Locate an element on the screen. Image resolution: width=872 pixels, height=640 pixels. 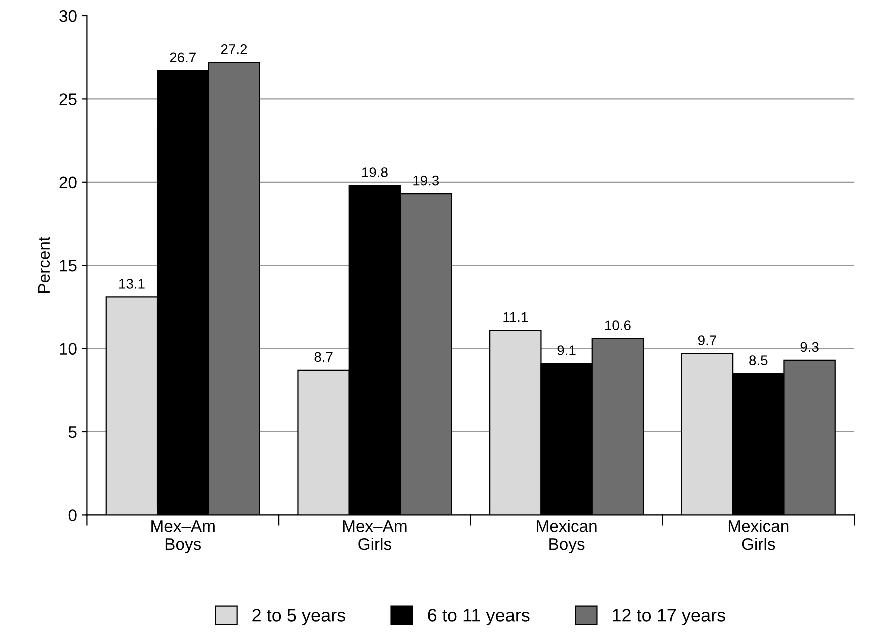
data-label: 8.7 is located at coordinates (323, 357).